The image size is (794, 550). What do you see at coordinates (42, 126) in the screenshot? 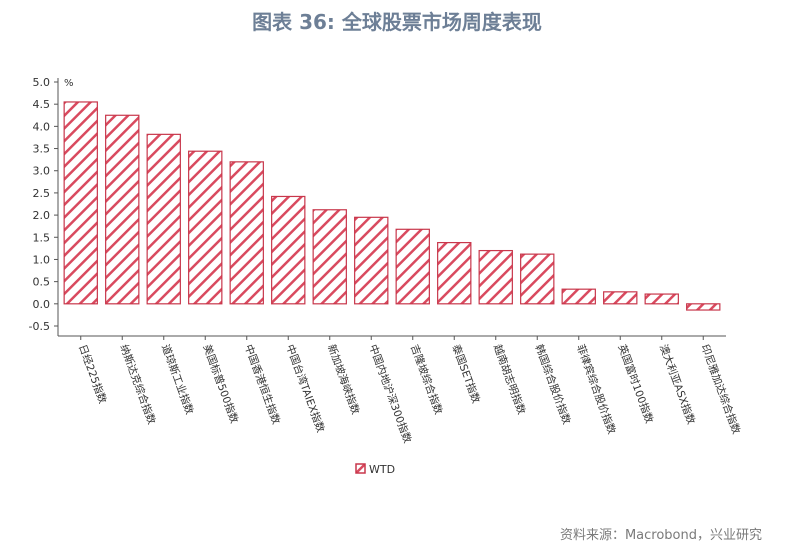
I see `y-tick-label: 4.0` at bounding box center [42, 126].